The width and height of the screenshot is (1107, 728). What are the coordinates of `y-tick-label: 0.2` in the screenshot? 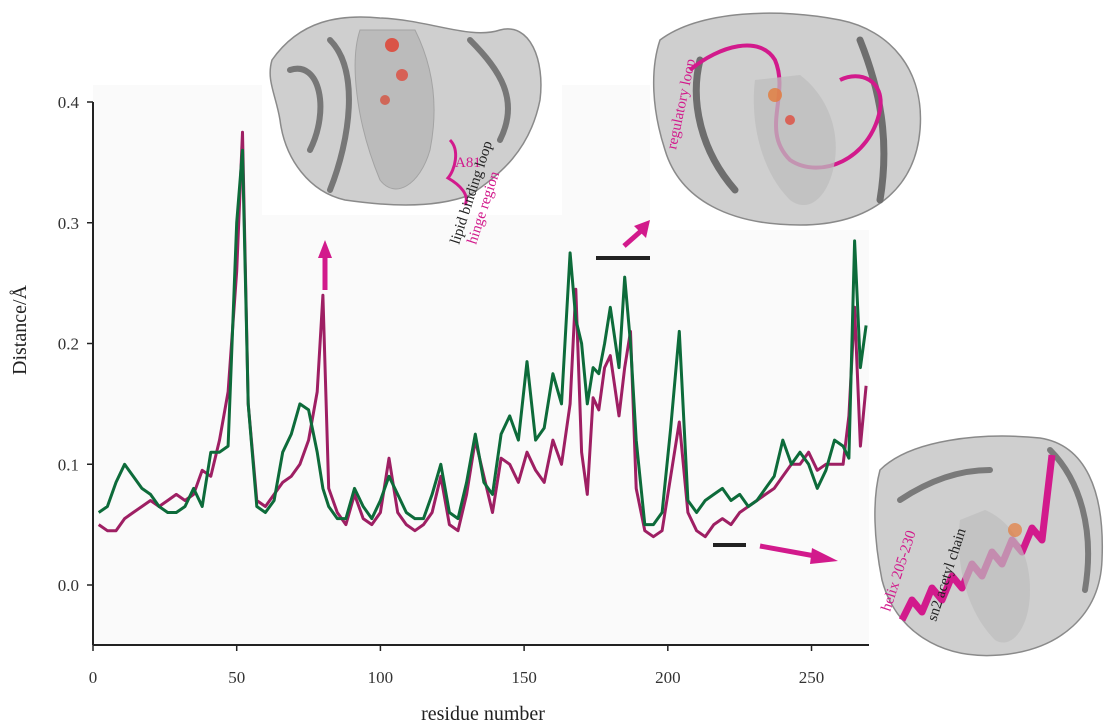 It's located at (68, 344).